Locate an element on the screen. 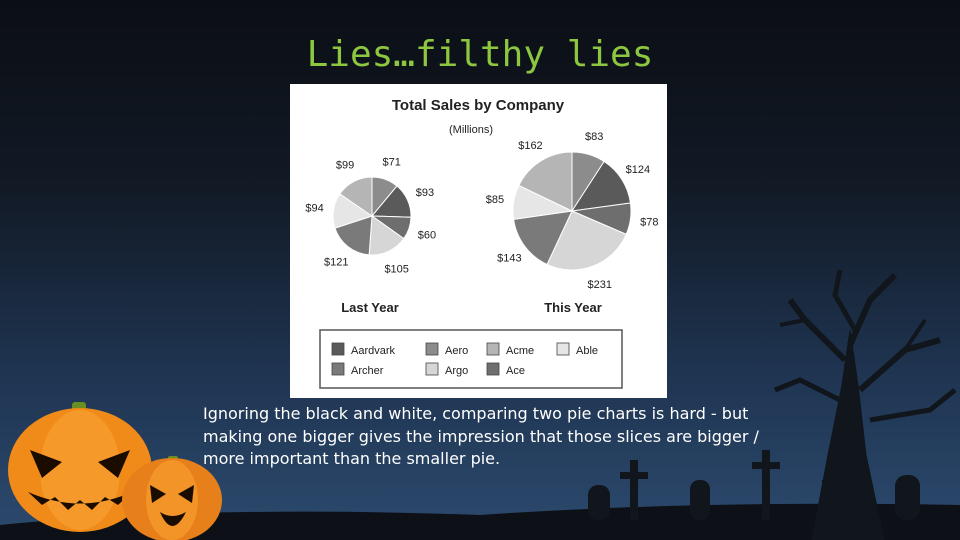 Image resolution: width=960 pixels, height=540 pixels. slide-title: Lies…filthy lies is located at coordinates (480, 54).